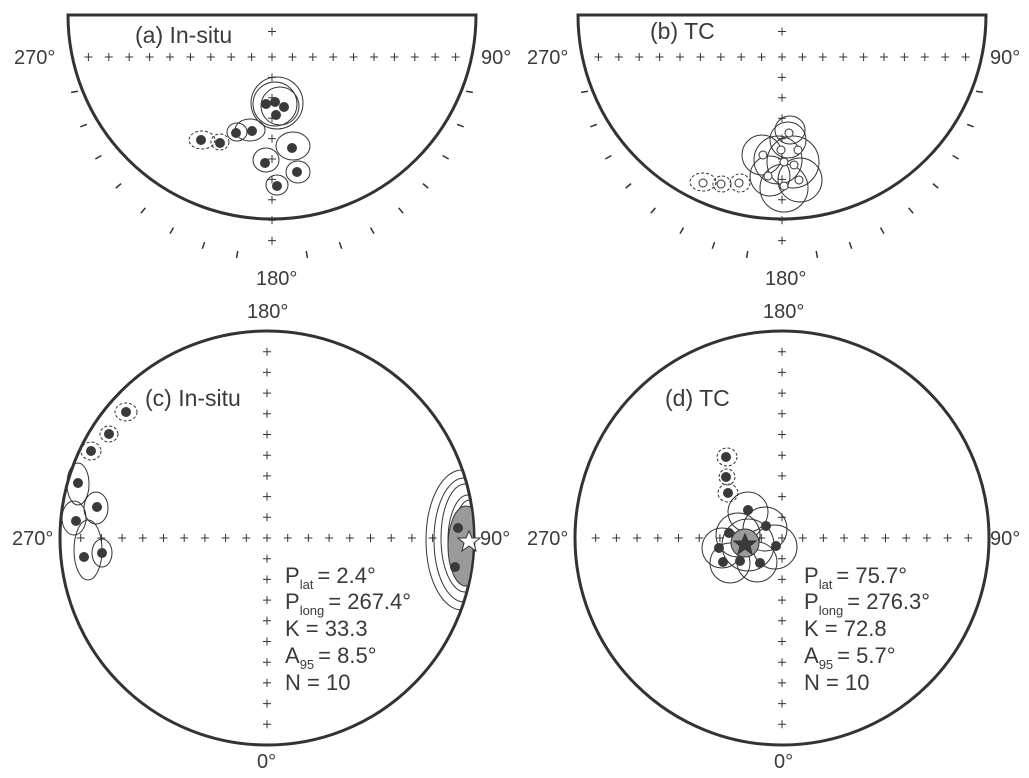  I want to click on panel-b-label-west: 270°, so click(547, 58).